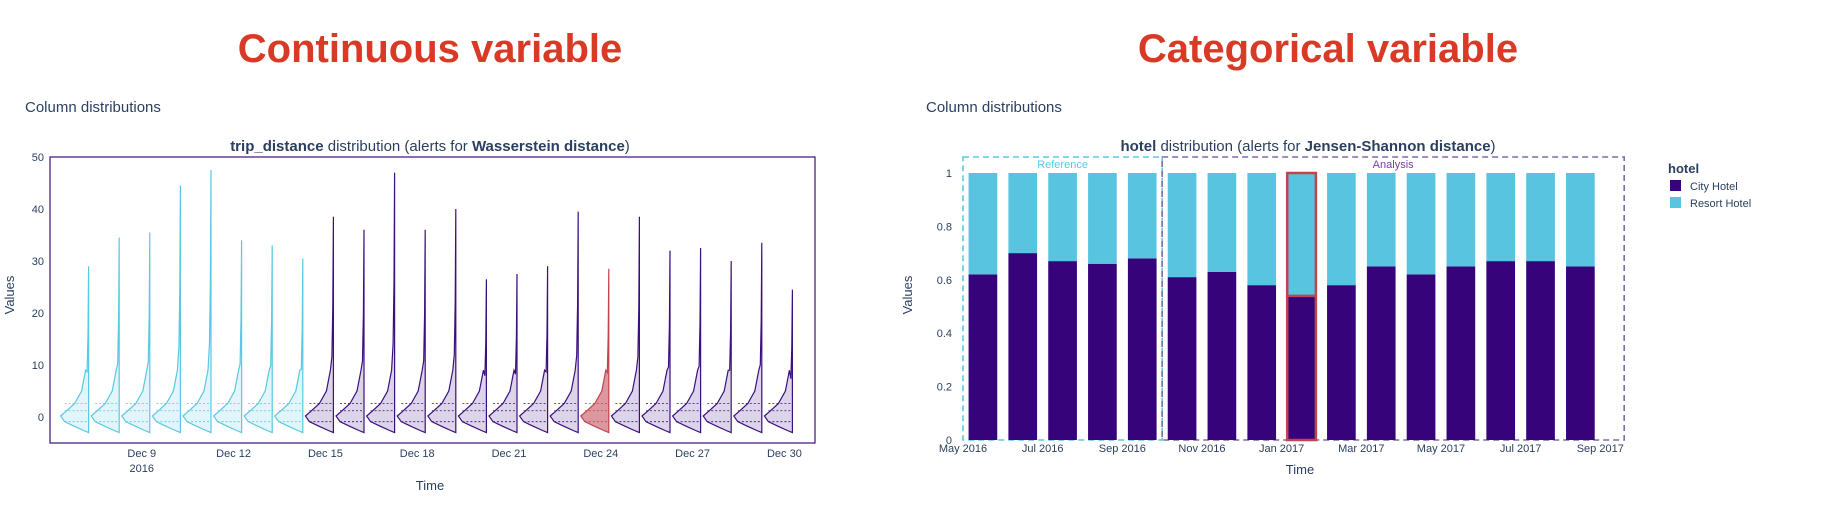  I want to click on right-x-axis-label: Time, so click(1300, 469).